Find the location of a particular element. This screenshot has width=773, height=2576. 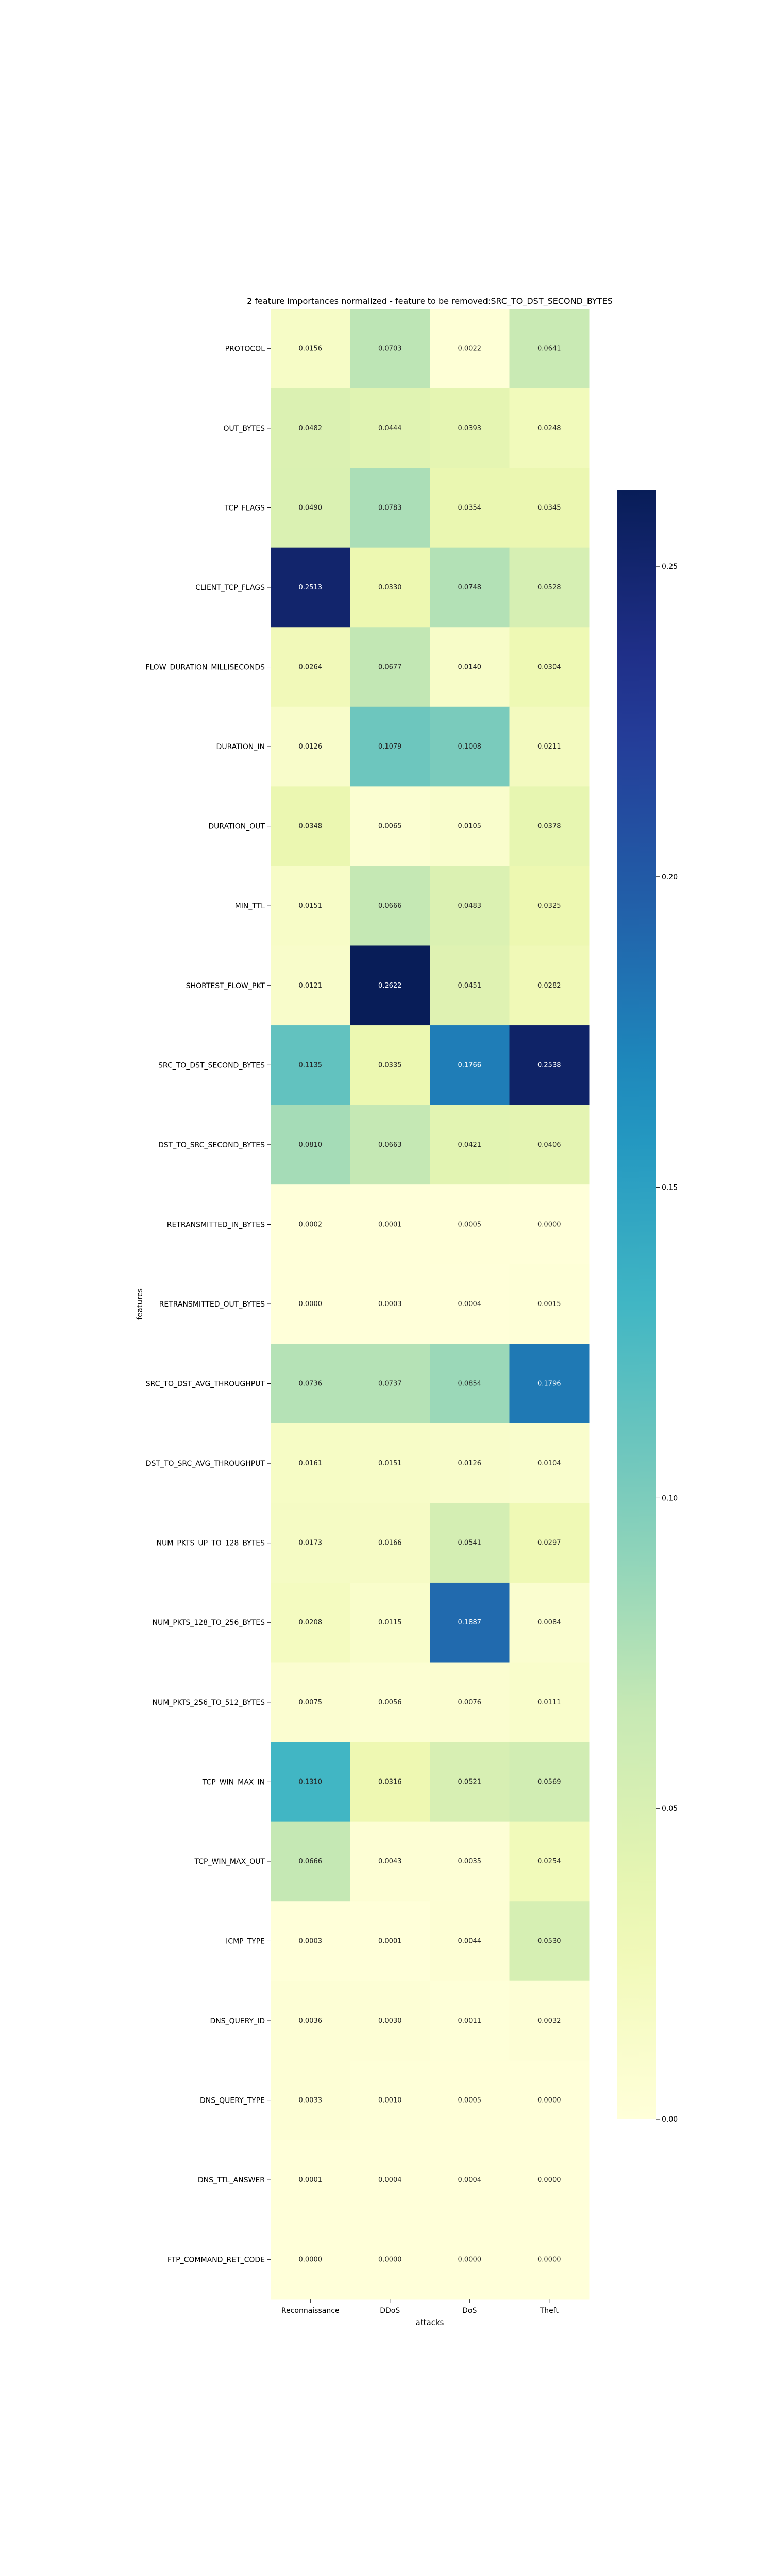

y-tick-label: SRC_TO_DST_SECOND_BYTES is located at coordinates (211, 1065).